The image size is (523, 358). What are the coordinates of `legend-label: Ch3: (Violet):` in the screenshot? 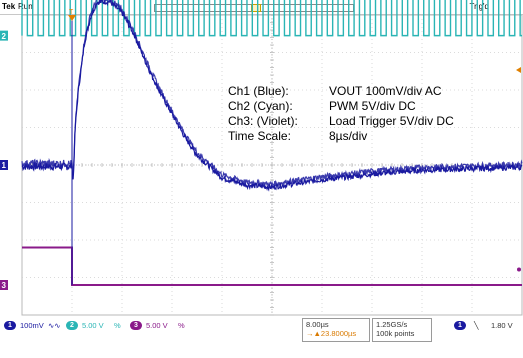 It's located at (263, 121).